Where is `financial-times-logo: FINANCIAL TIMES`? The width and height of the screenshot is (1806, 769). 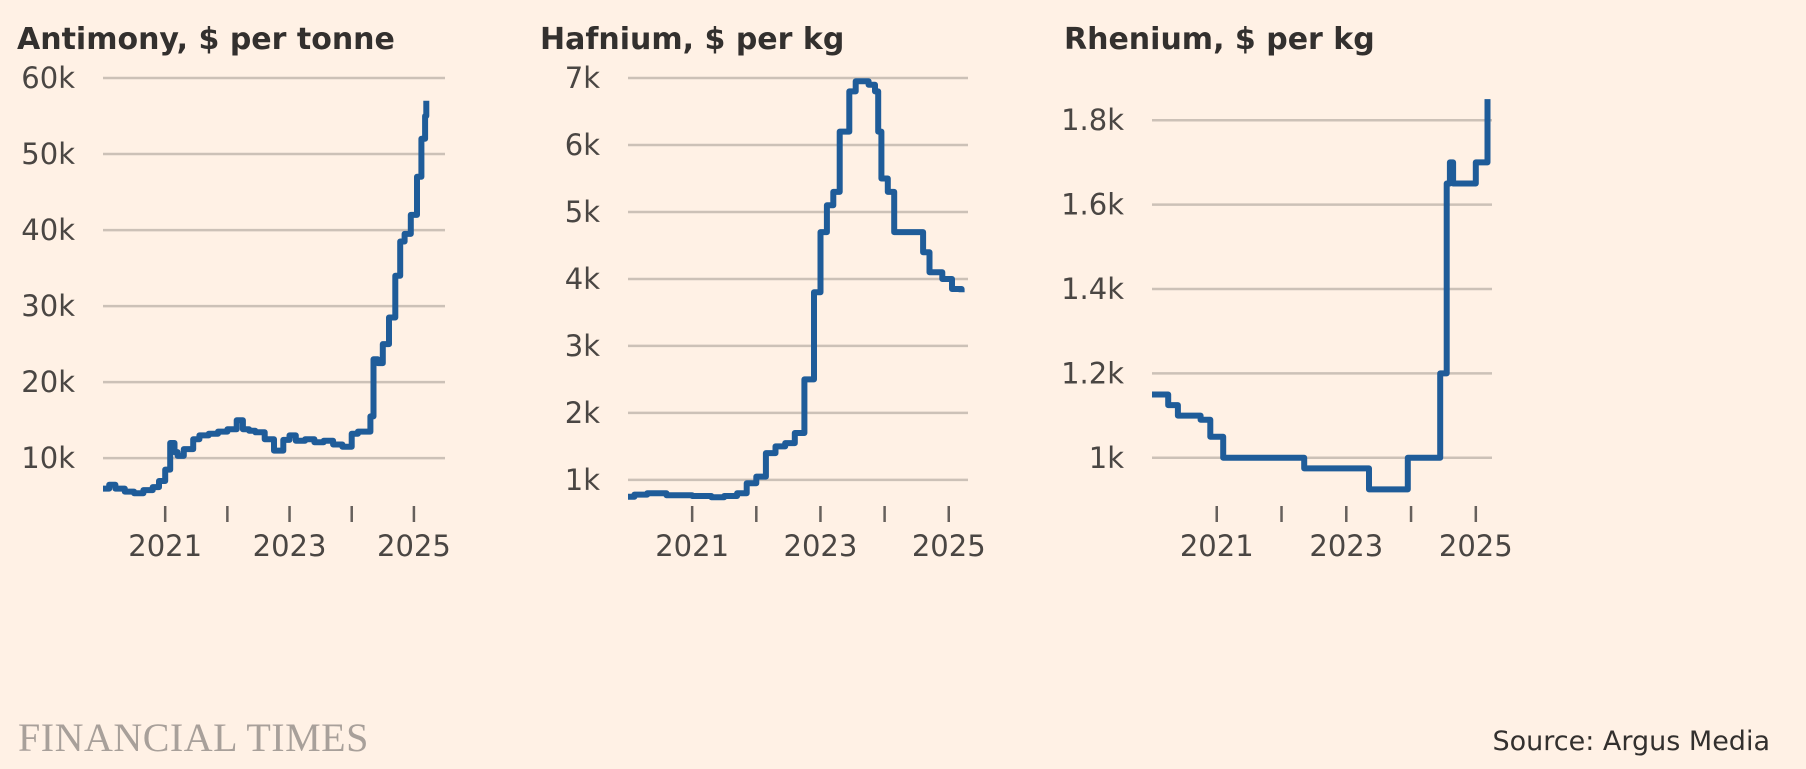
financial-times-logo: FINANCIAL TIMES is located at coordinates (193, 737).